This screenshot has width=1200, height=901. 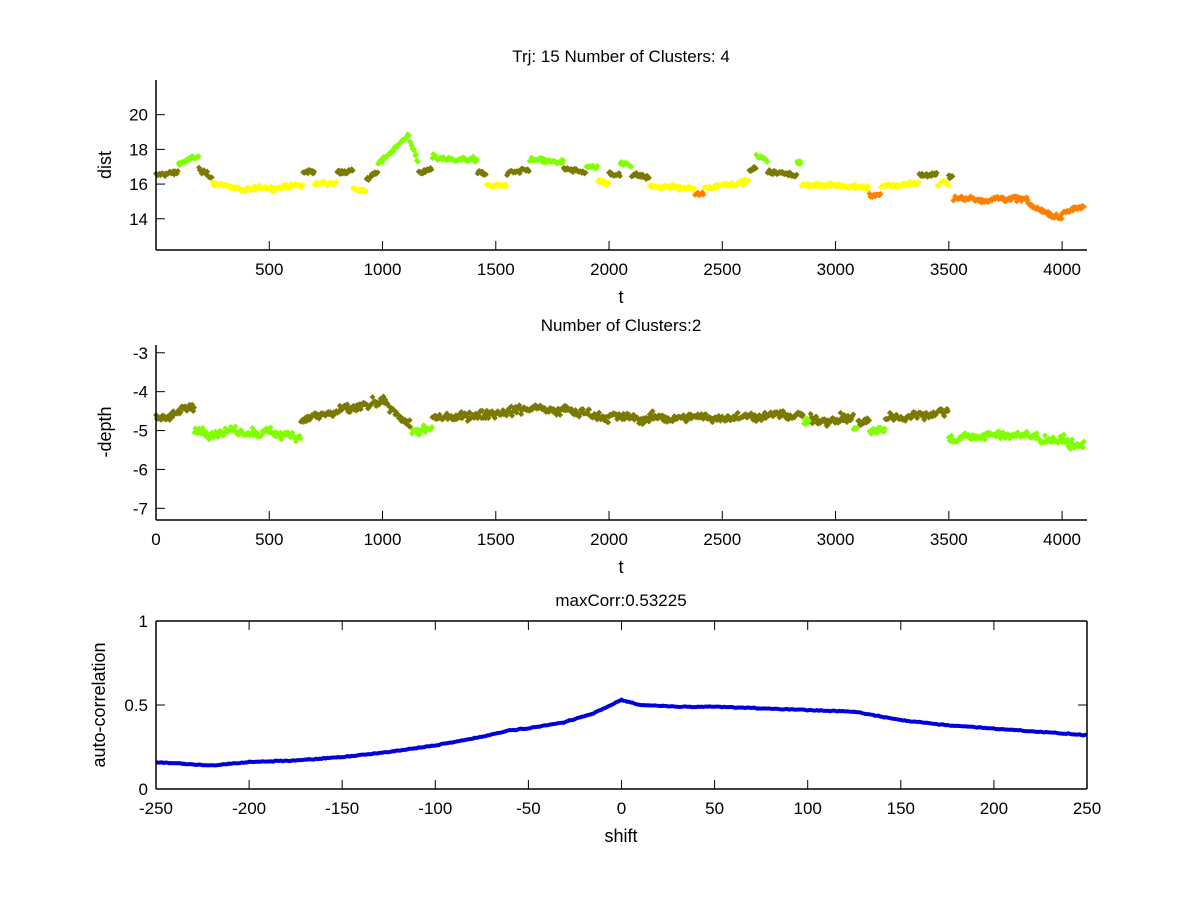 What do you see at coordinates (143, 789) in the screenshot?
I see `y-tick-label: 0` at bounding box center [143, 789].